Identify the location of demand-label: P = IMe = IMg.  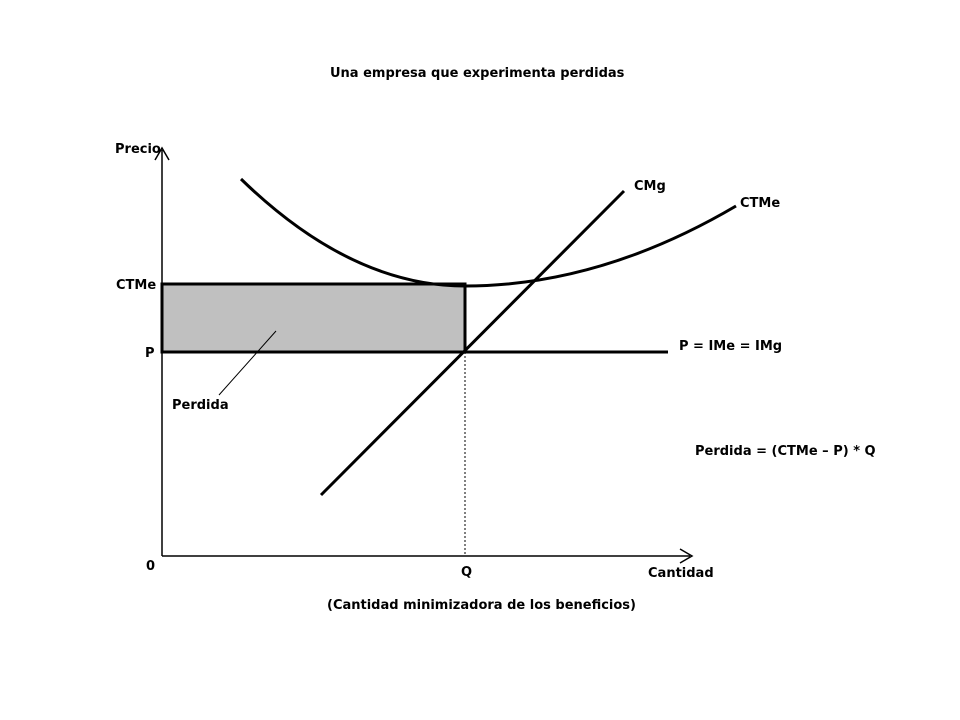
(731, 346).